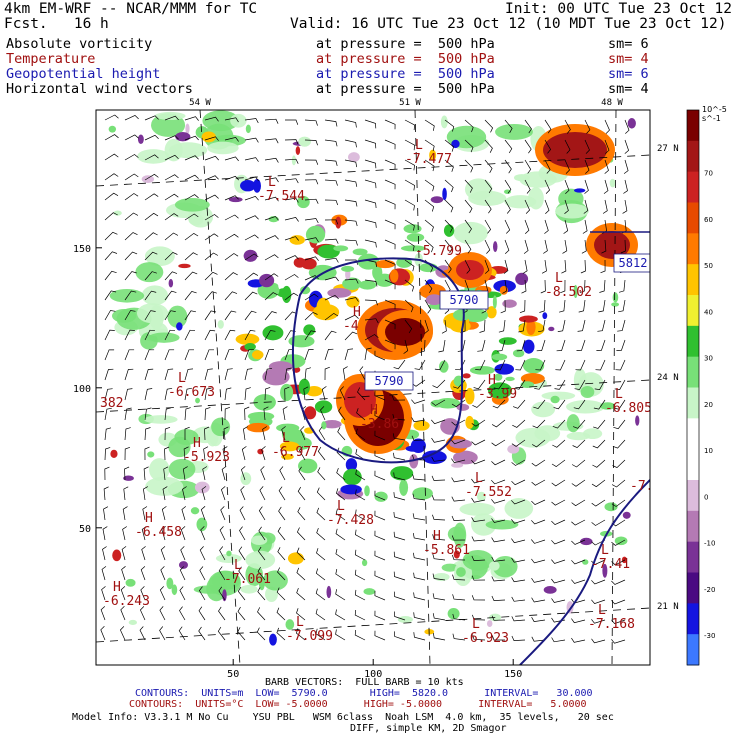  What do you see at coordinates (295, 452) in the screenshot?
I see `temperature-value-label: -6.977` at bounding box center [295, 452].